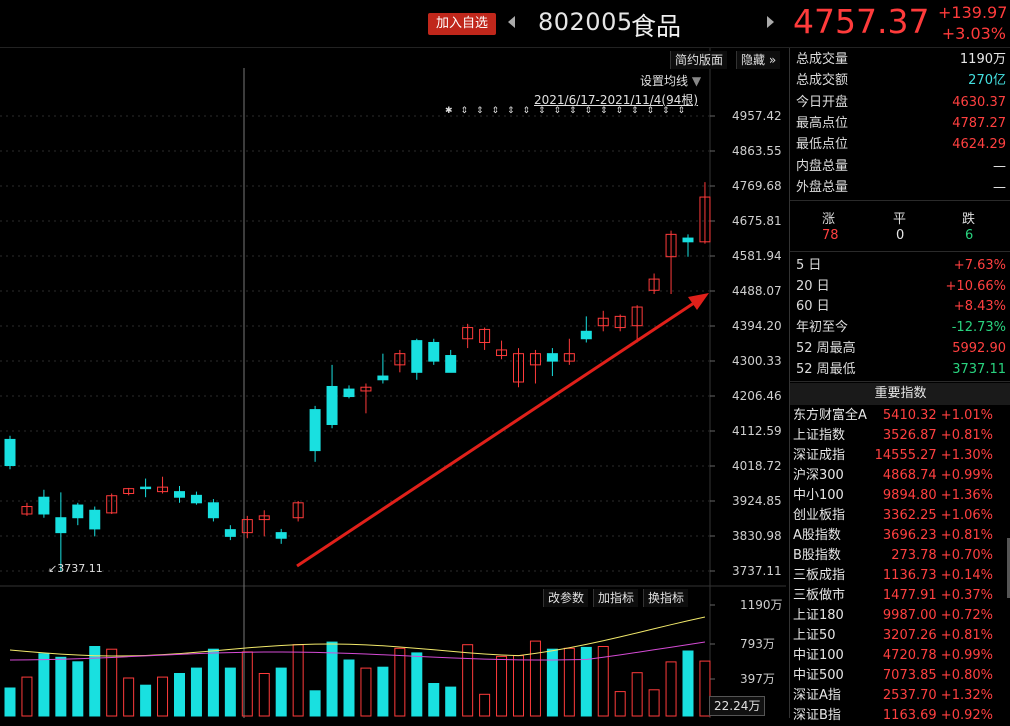 The width and height of the screenshot is (1010, 726). I want to click on annotation-arrow, so click(495, 434).